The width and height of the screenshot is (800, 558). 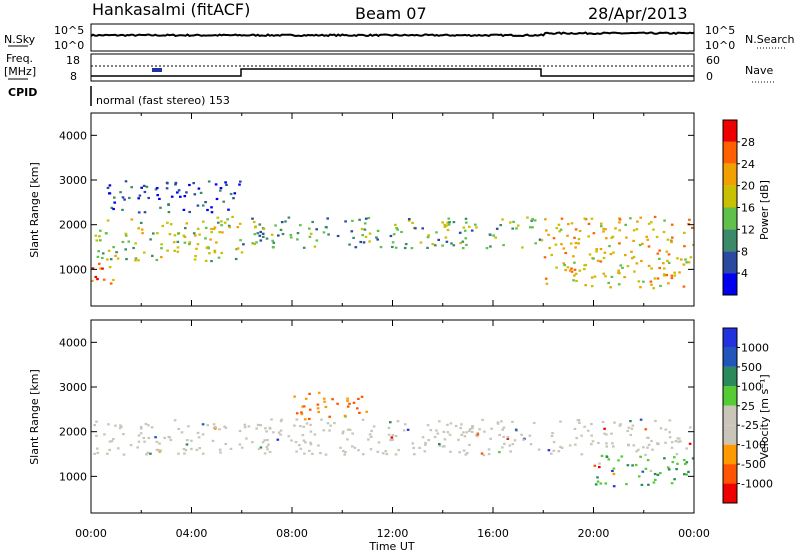 What do you see at coordinates (730, 415) in the screenshot?
I see `colorbar-frame` at bounding box center [730, 415].